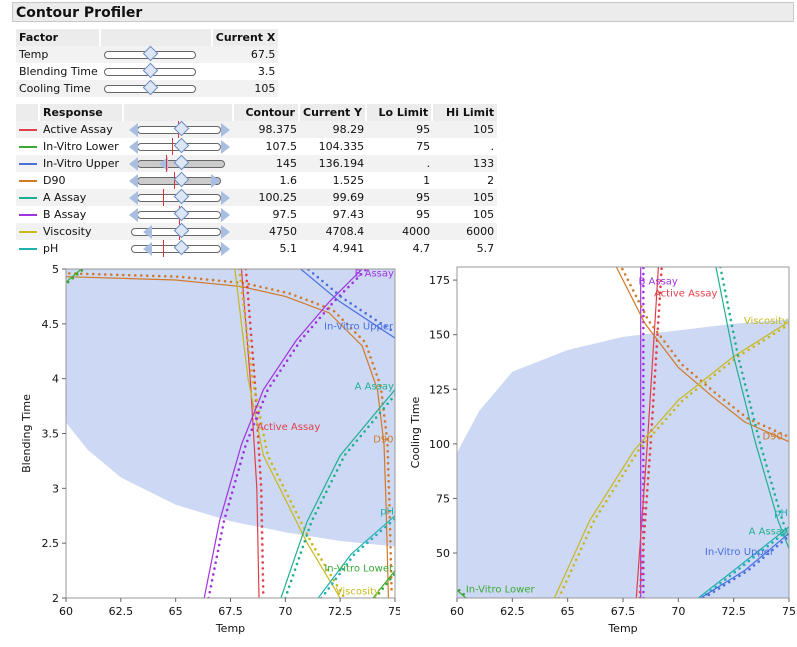  What do you see at coordinates (288, 180) in the screenshot?
I see `contour-value: 1.6` at bounding box center [288, 180].